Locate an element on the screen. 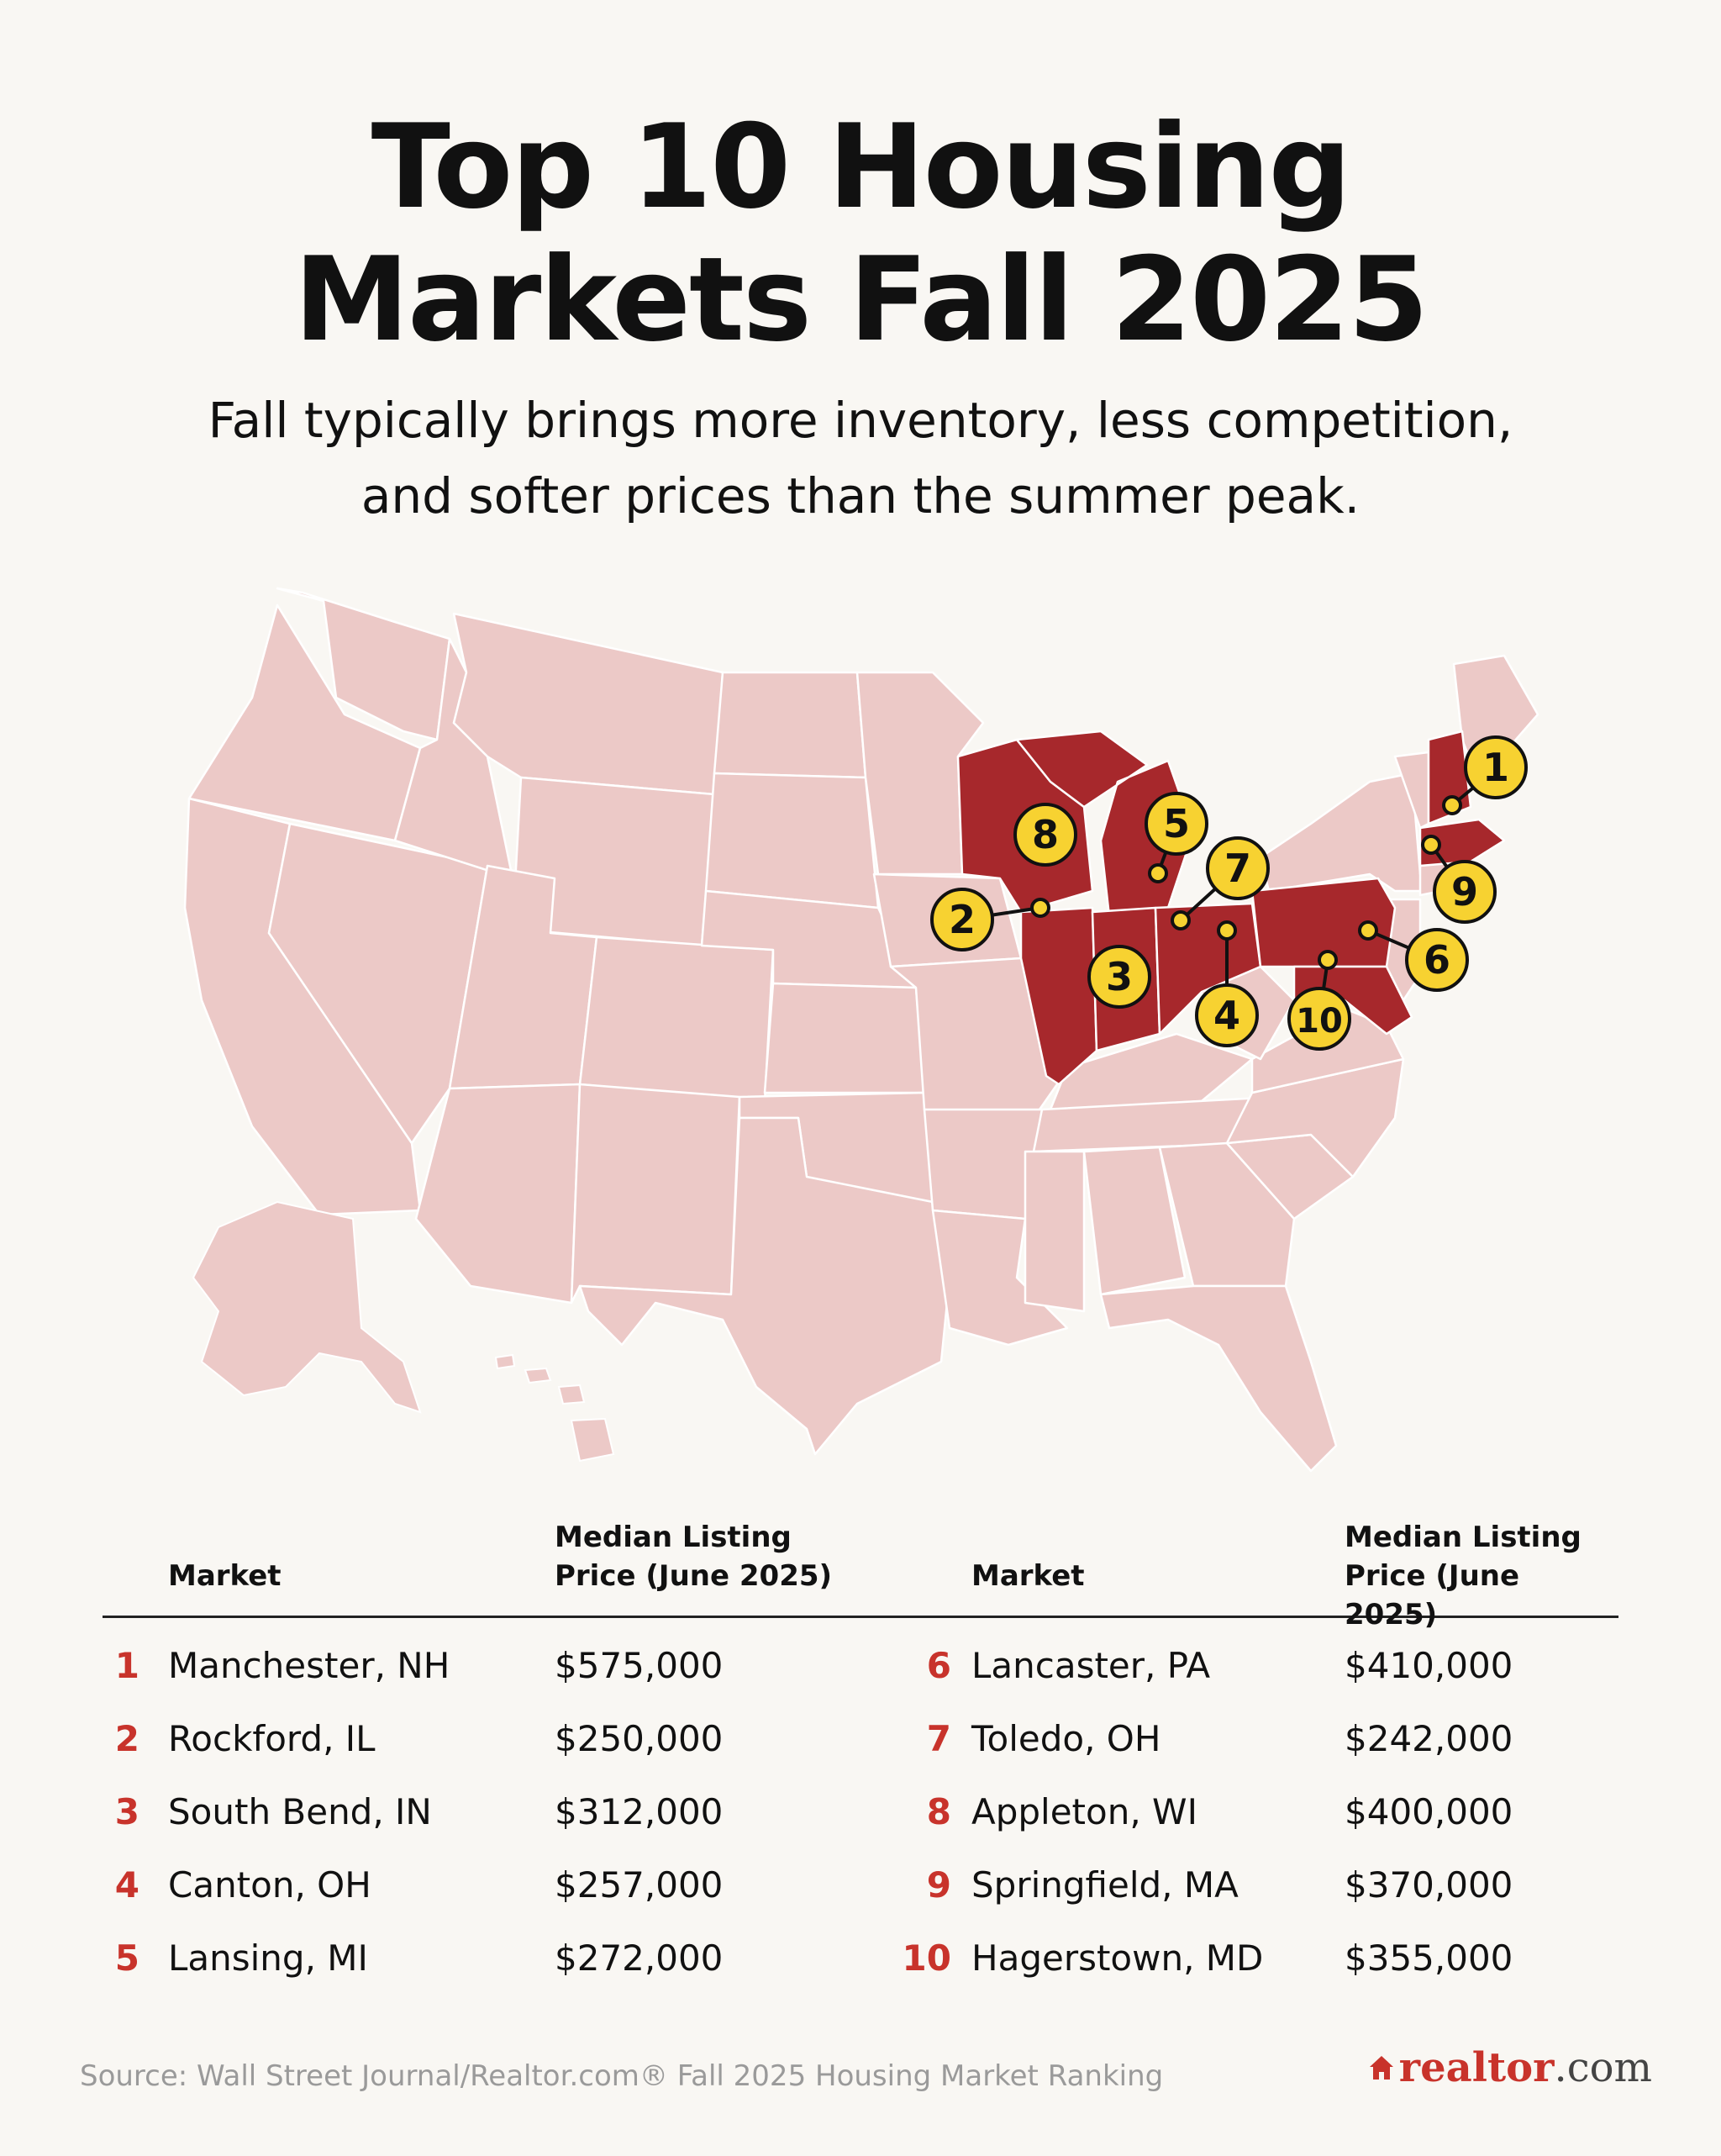 The width and height of the screenshot is (1721, 2156). page-title: Top 10 Housing Markets Fall 2025 is located at coordinates (860, 233).